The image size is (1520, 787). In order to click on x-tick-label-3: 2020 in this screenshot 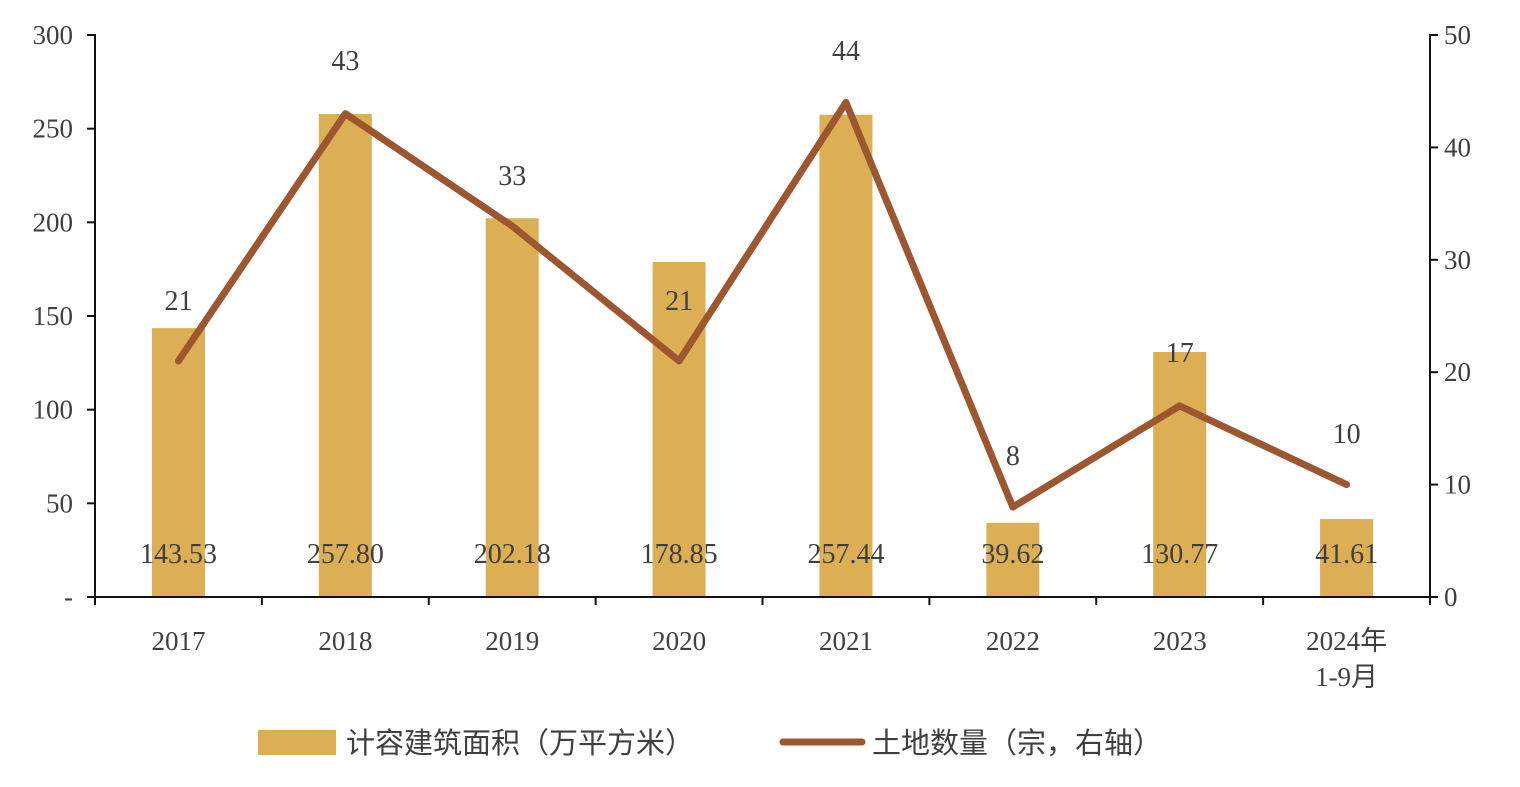, I will do `click(679, 641)`.